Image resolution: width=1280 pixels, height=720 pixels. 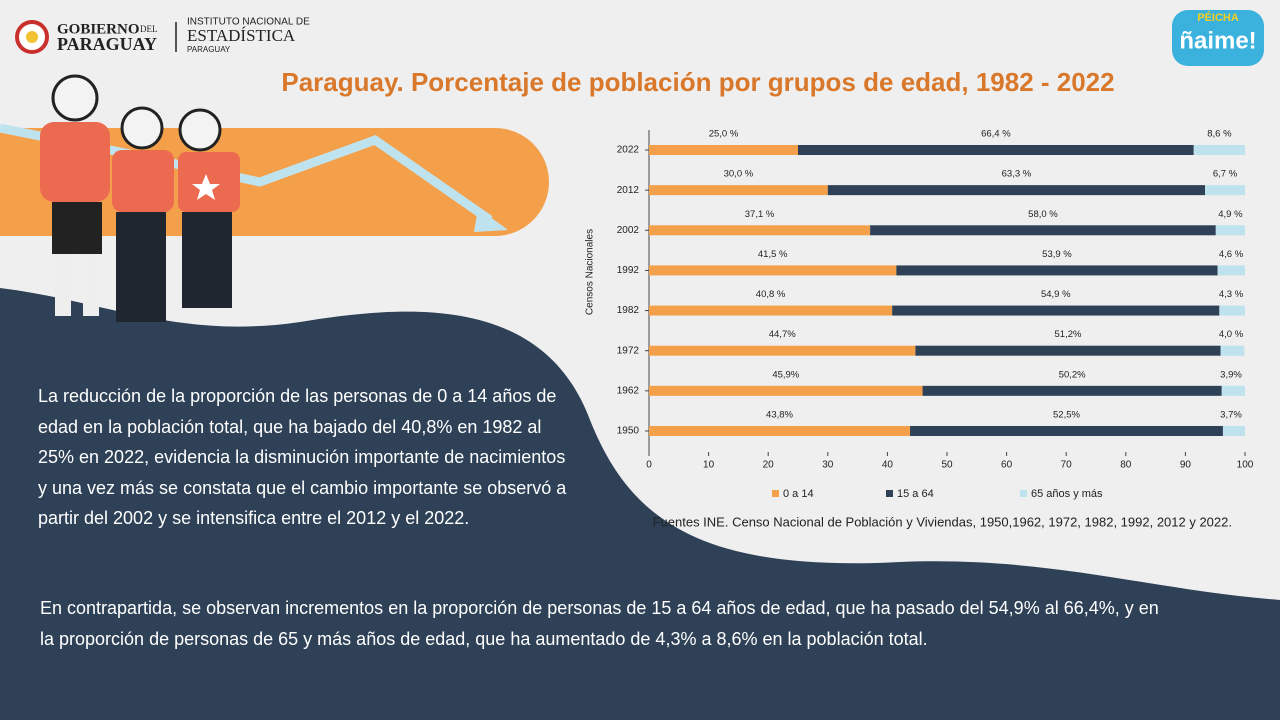 I want to click on value-label: 66,4 %, so click(x=996, y=134).